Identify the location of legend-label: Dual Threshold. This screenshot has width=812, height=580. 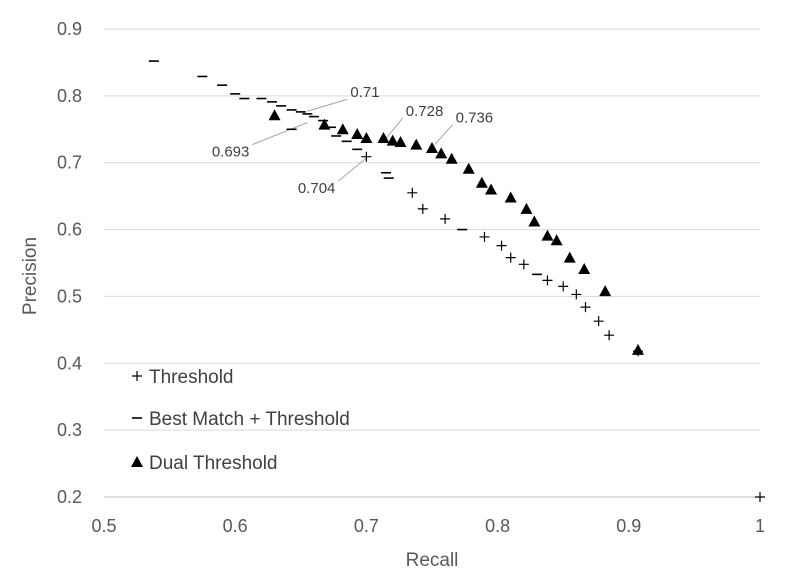
(213, 463).